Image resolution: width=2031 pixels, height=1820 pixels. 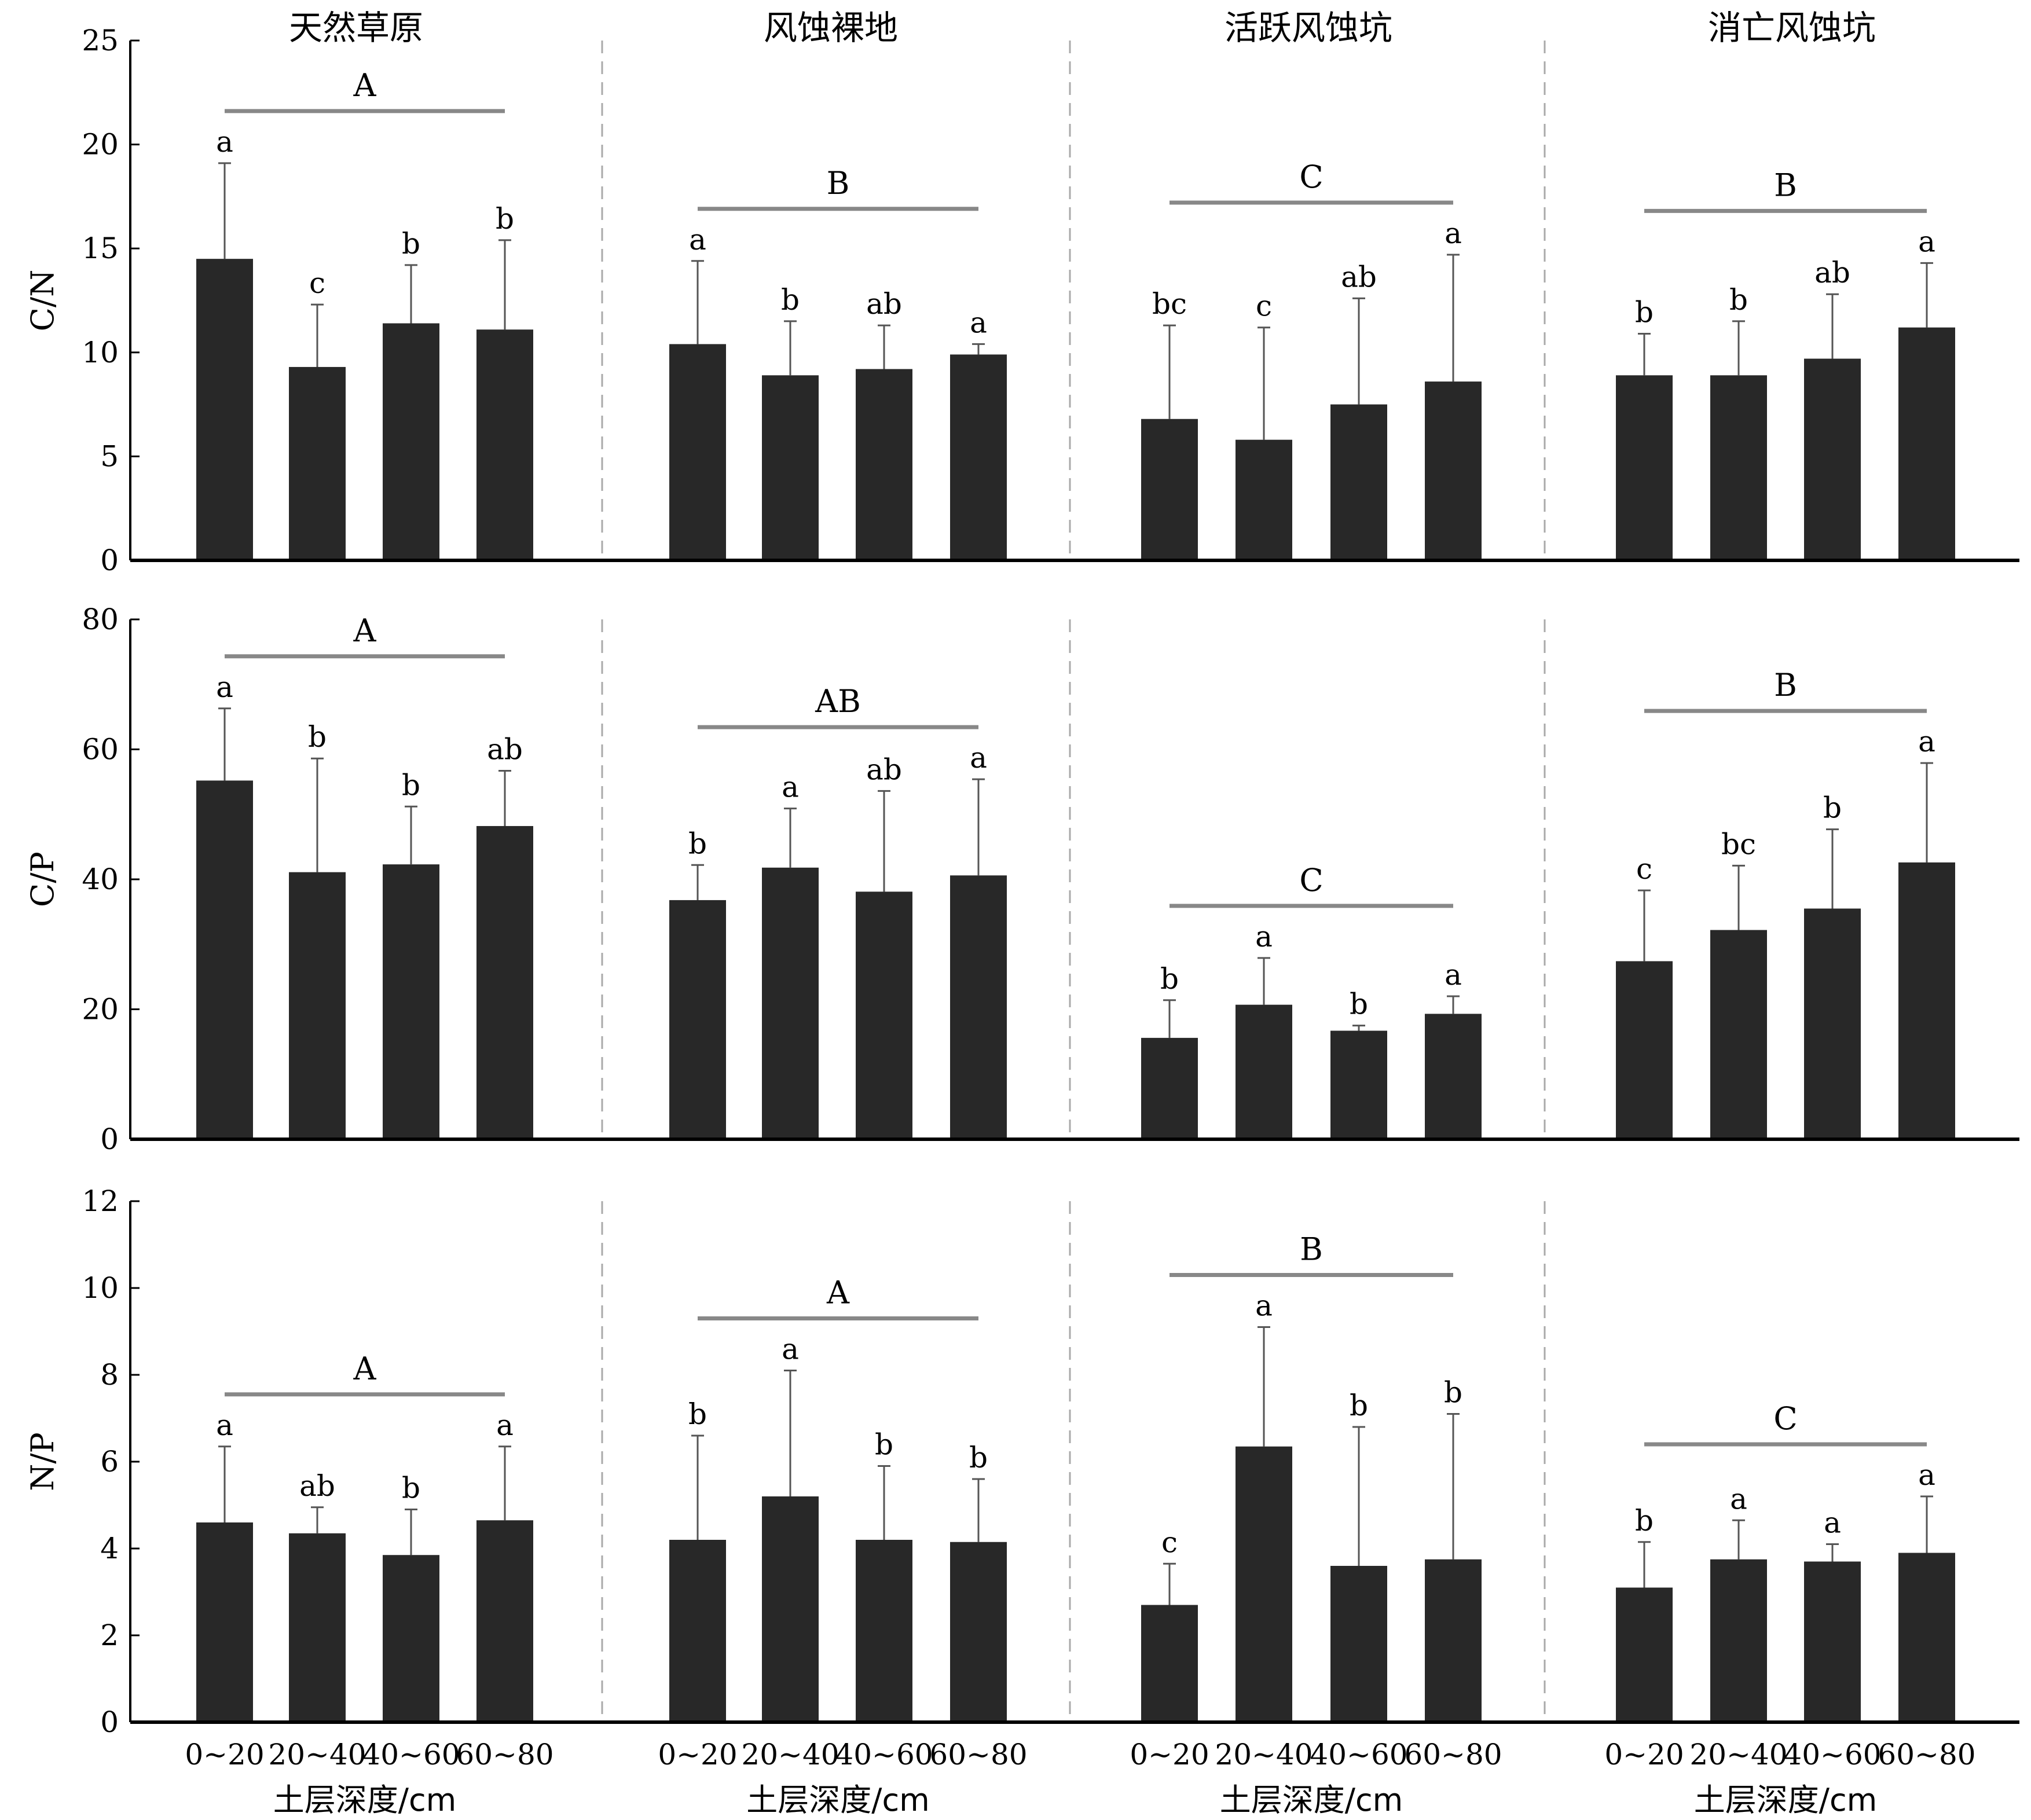 What do you see at coordinates (42, 1461) in the screenshot?
I see `y-axis-label: N/P` at bounding box center [42, 1461].